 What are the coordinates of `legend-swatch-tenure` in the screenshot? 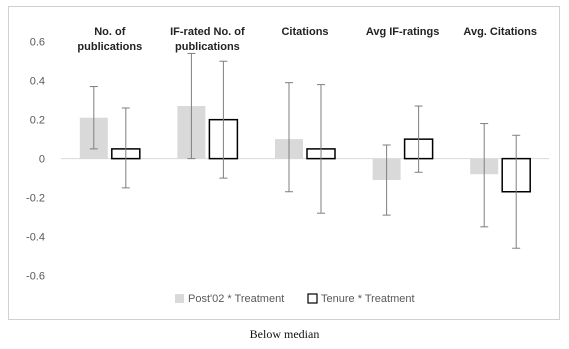 It's located at (312, 298).